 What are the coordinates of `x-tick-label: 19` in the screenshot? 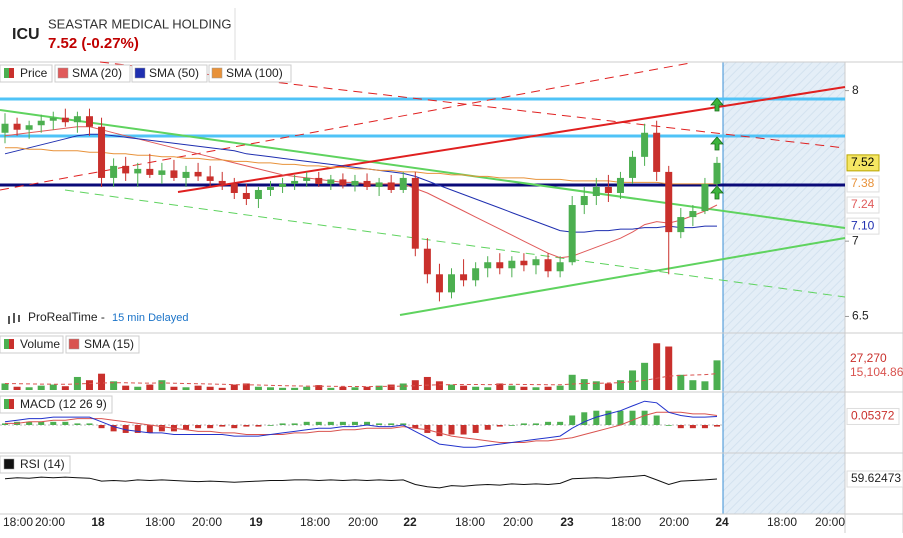 It's located at (256, 522).